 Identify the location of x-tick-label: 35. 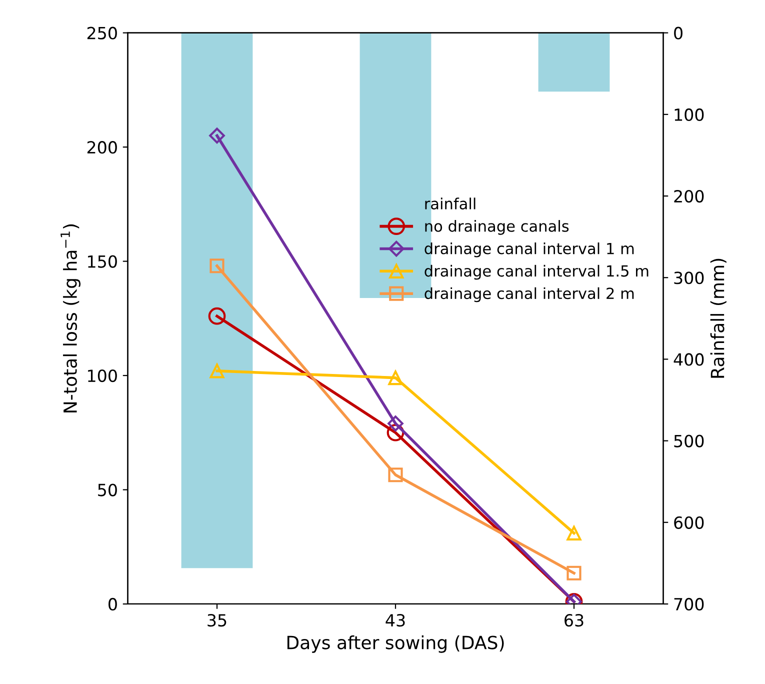
(217, 620).